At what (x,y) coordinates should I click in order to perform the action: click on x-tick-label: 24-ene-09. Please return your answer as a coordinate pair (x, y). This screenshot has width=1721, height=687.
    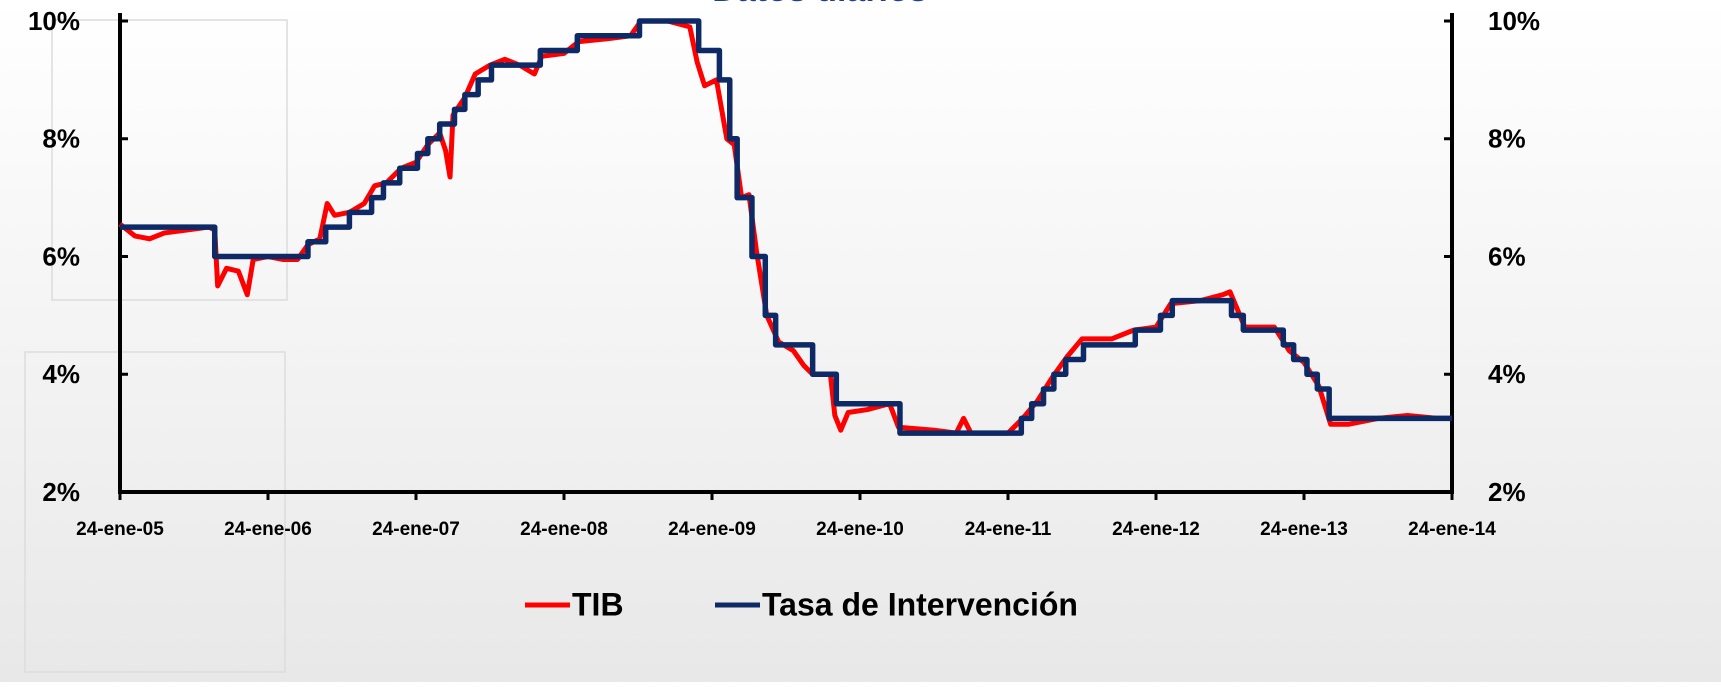
    Looking at the image, I should click on (712, 529).